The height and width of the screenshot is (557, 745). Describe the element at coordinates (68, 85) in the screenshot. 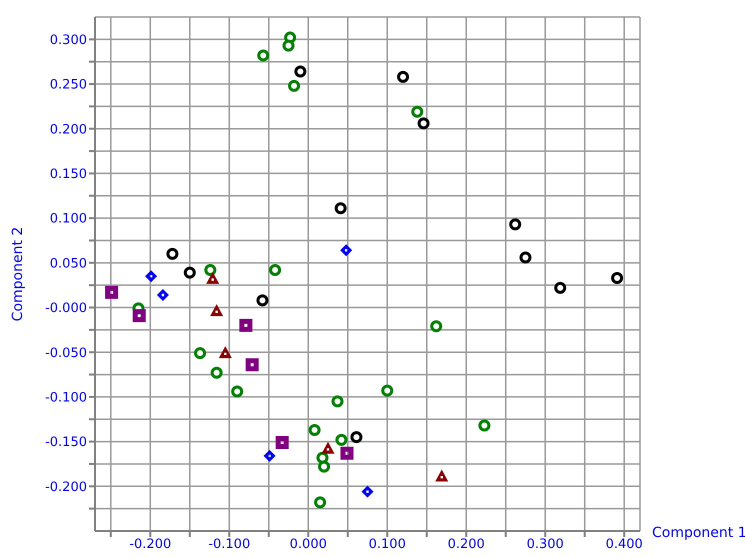

I see `y-tick-label: 0.250` at that location.